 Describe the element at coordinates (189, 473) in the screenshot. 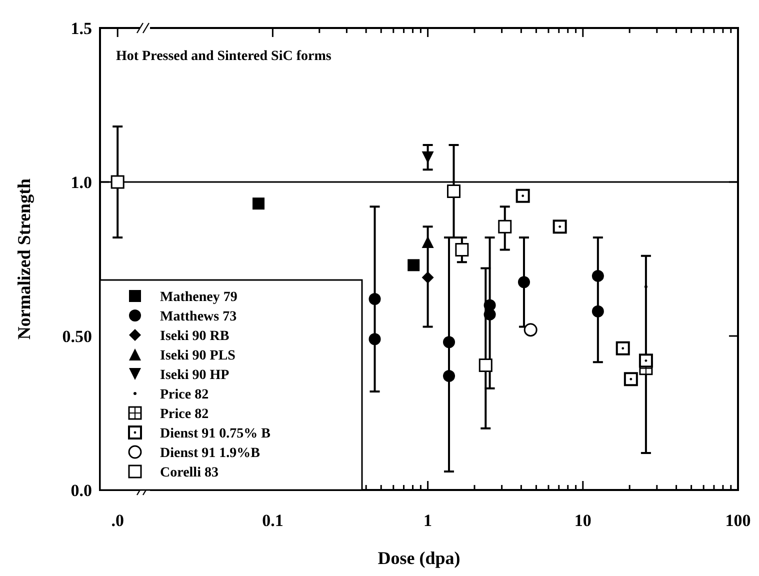

I see `legend-label: Corelli 83` at that location.